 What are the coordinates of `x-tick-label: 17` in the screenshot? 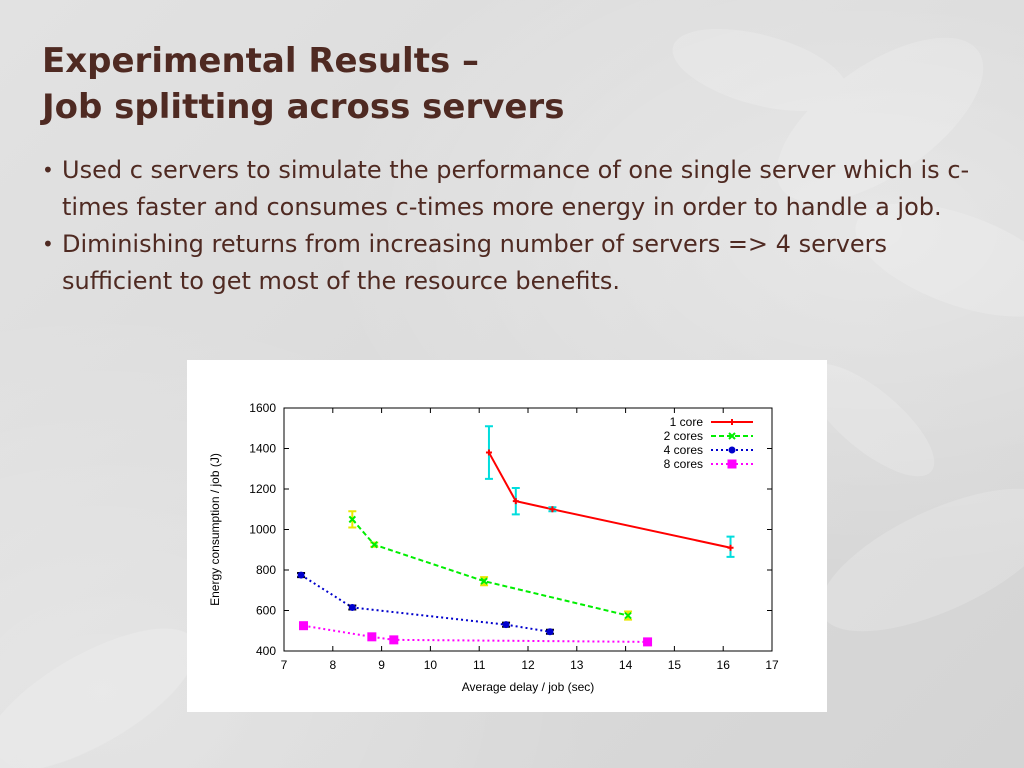 It's located at (772, 665).